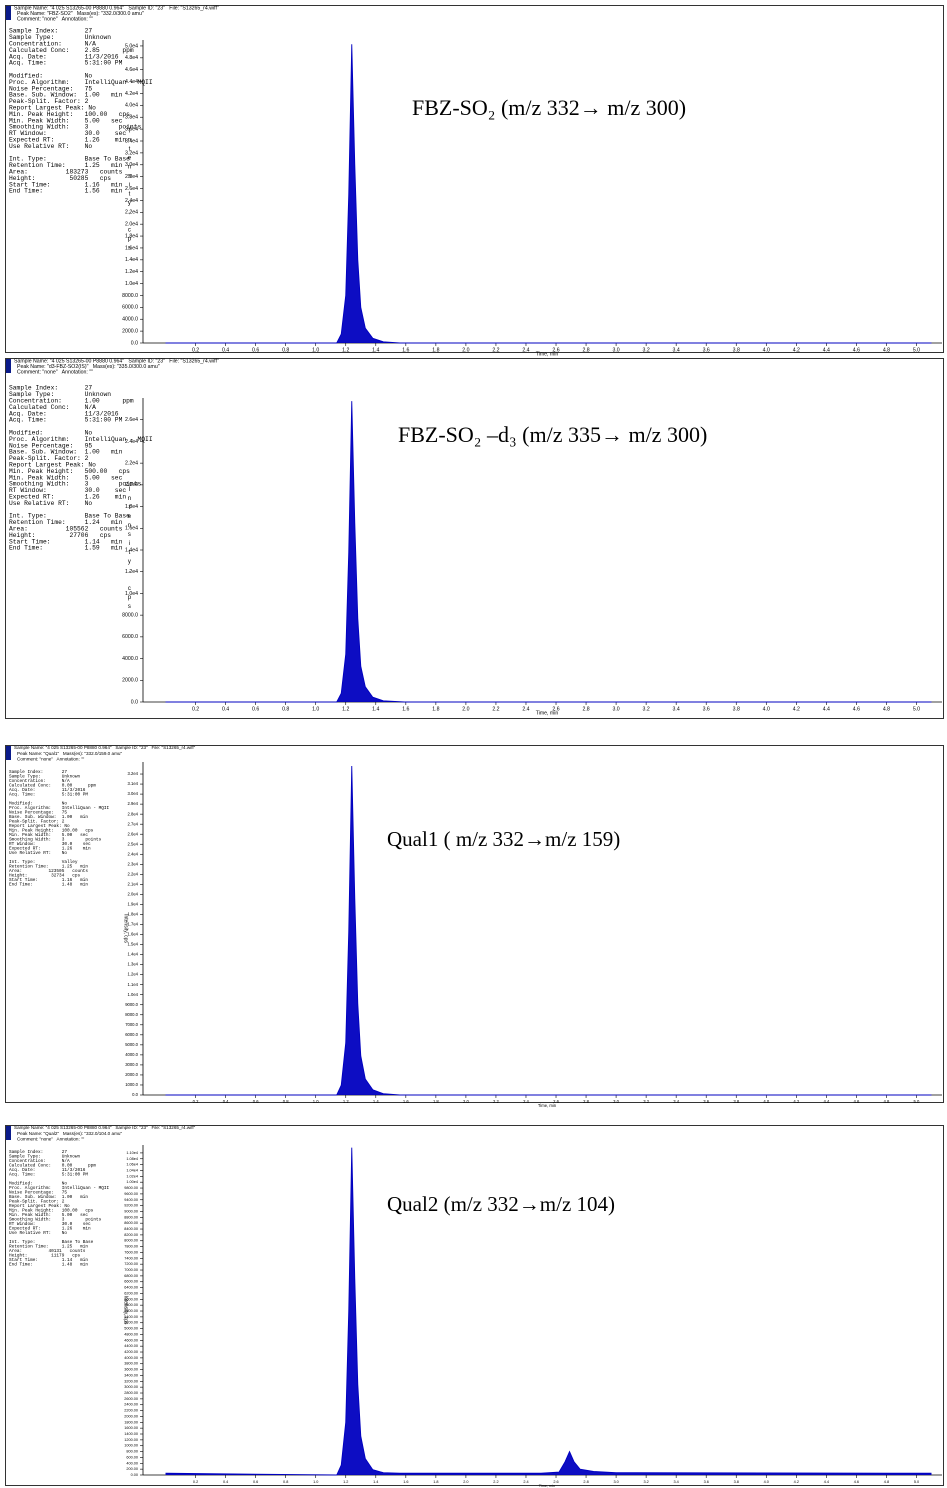 This screenshot has width=947, height=1488. I want to click on info-line: Base. Sub. Window: 1.00 min, so click(48, 1197).